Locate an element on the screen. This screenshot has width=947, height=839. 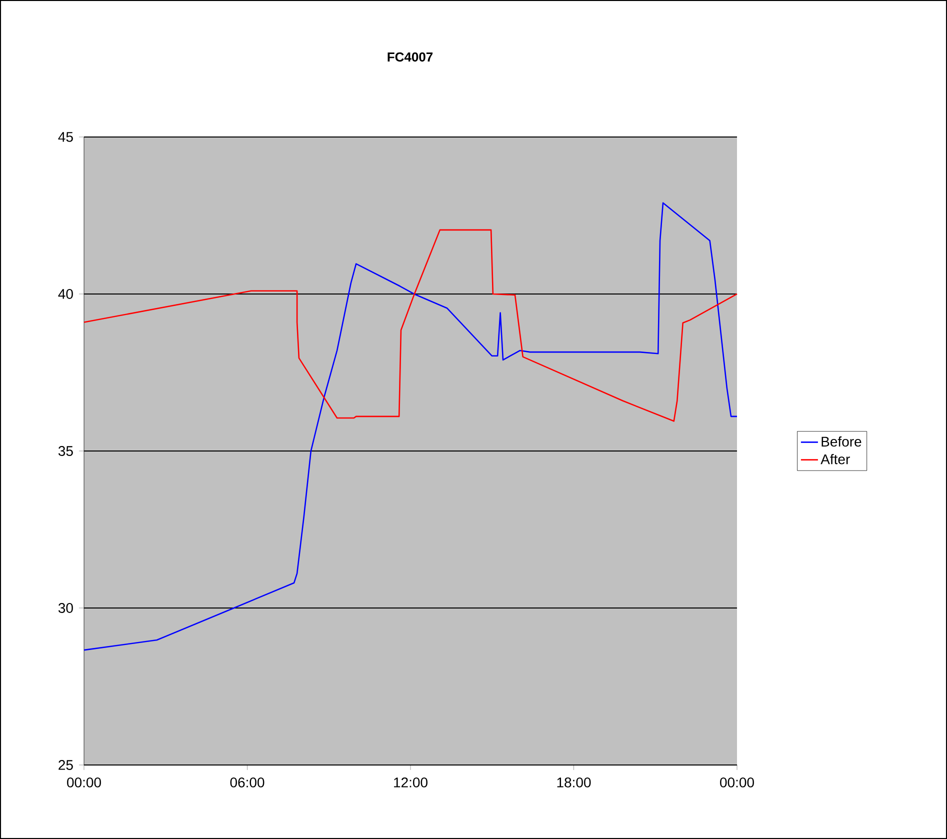
chart-title: FC4007 is located at coordinates (410, 57).